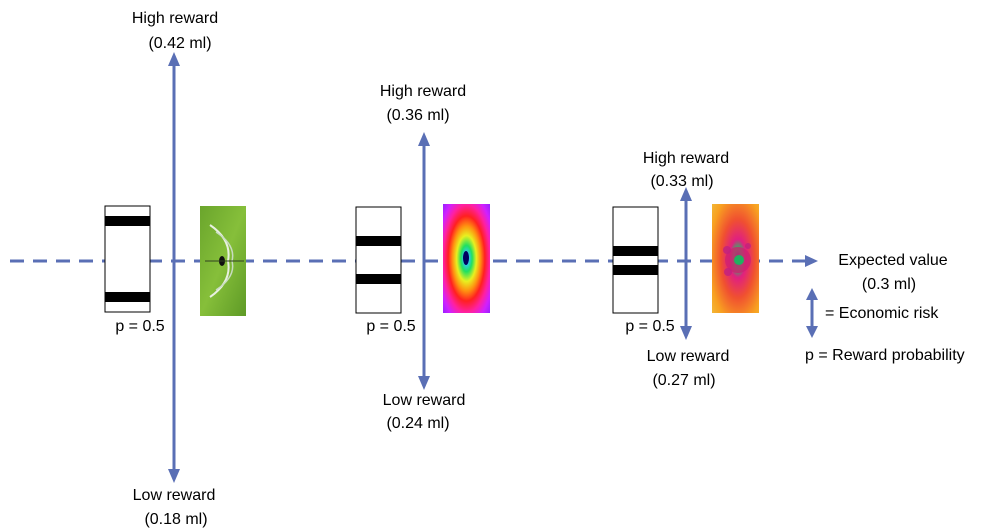 The image size is (998, 528). What do you see at coordinates (893, 260) in the screenshot?
I see `expected-value-label: Expected value` at bounding box center [893, 260].